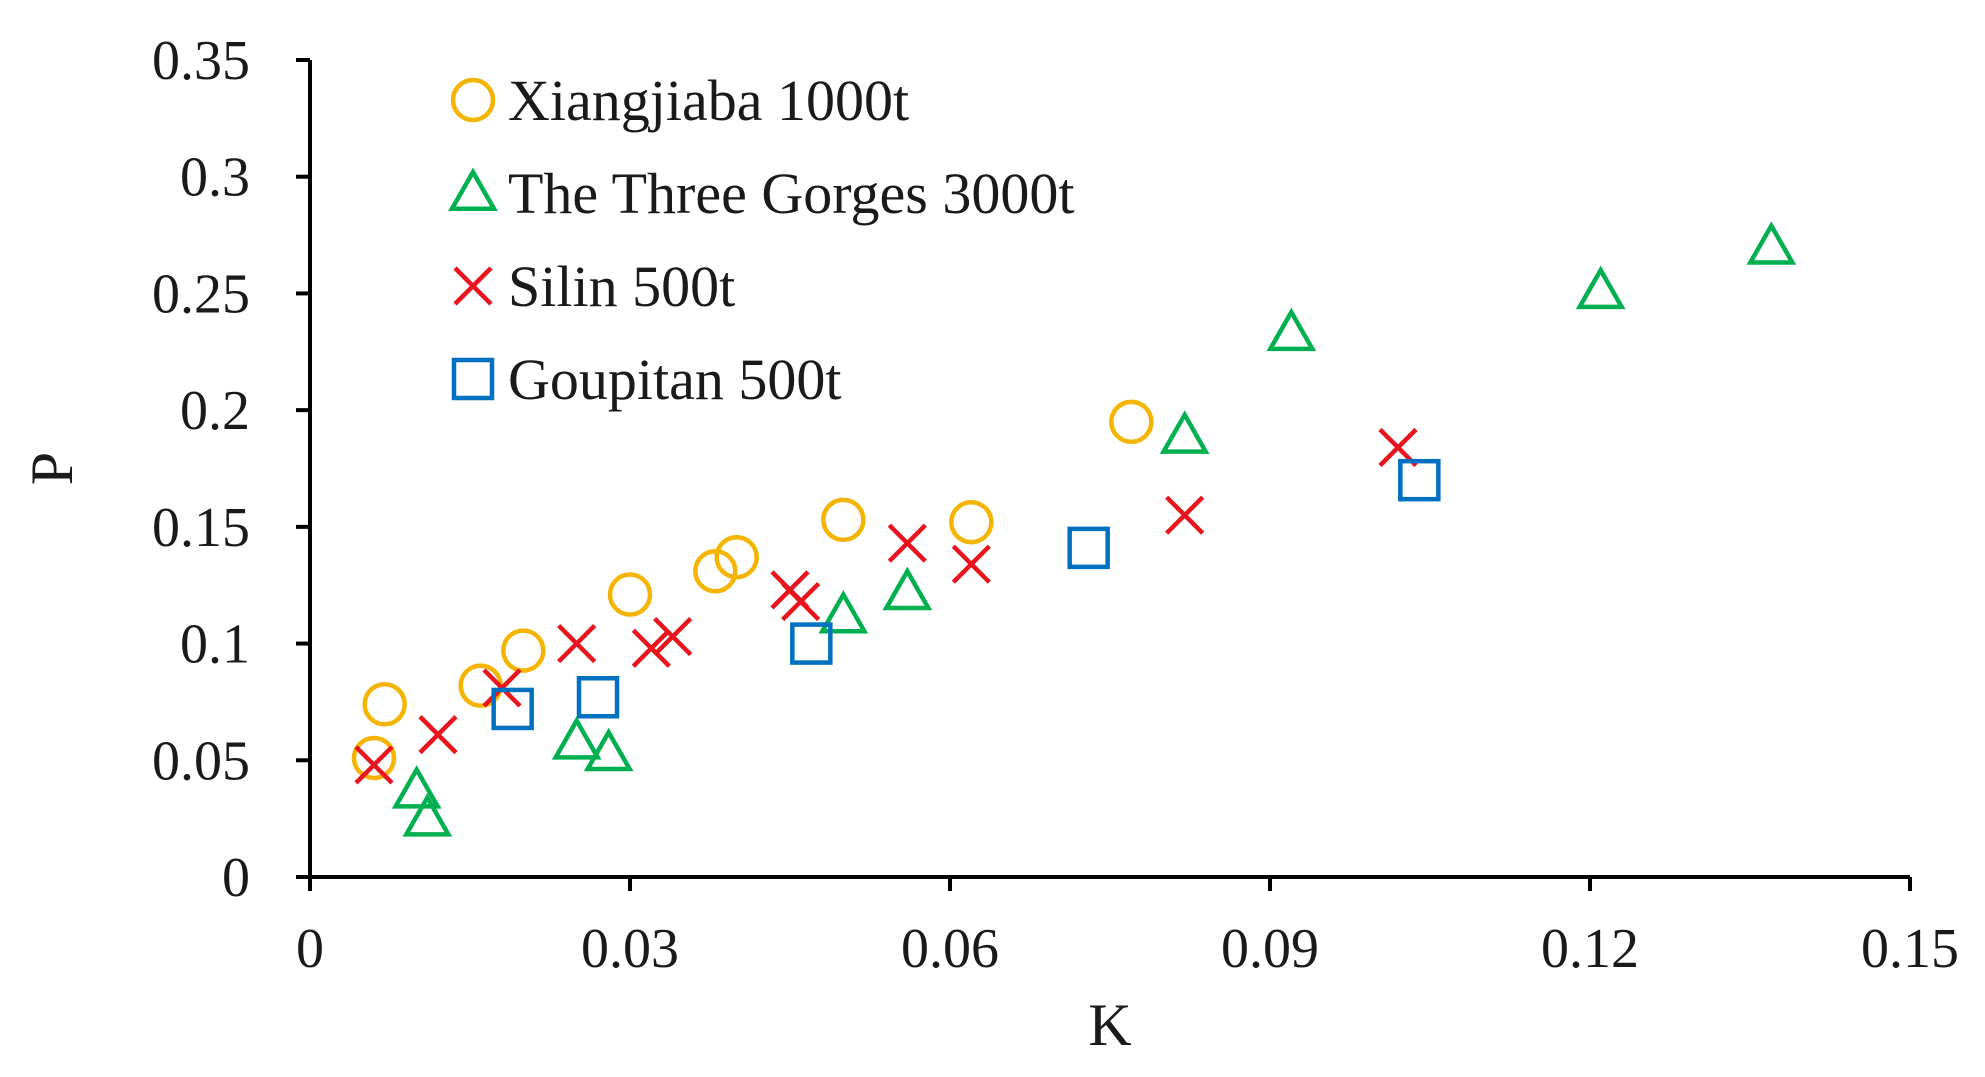  What do you see at coordinates (630, 949) in the screenshot?
I see `x-tick-label: 0.03` at bounding box center [630, 949].